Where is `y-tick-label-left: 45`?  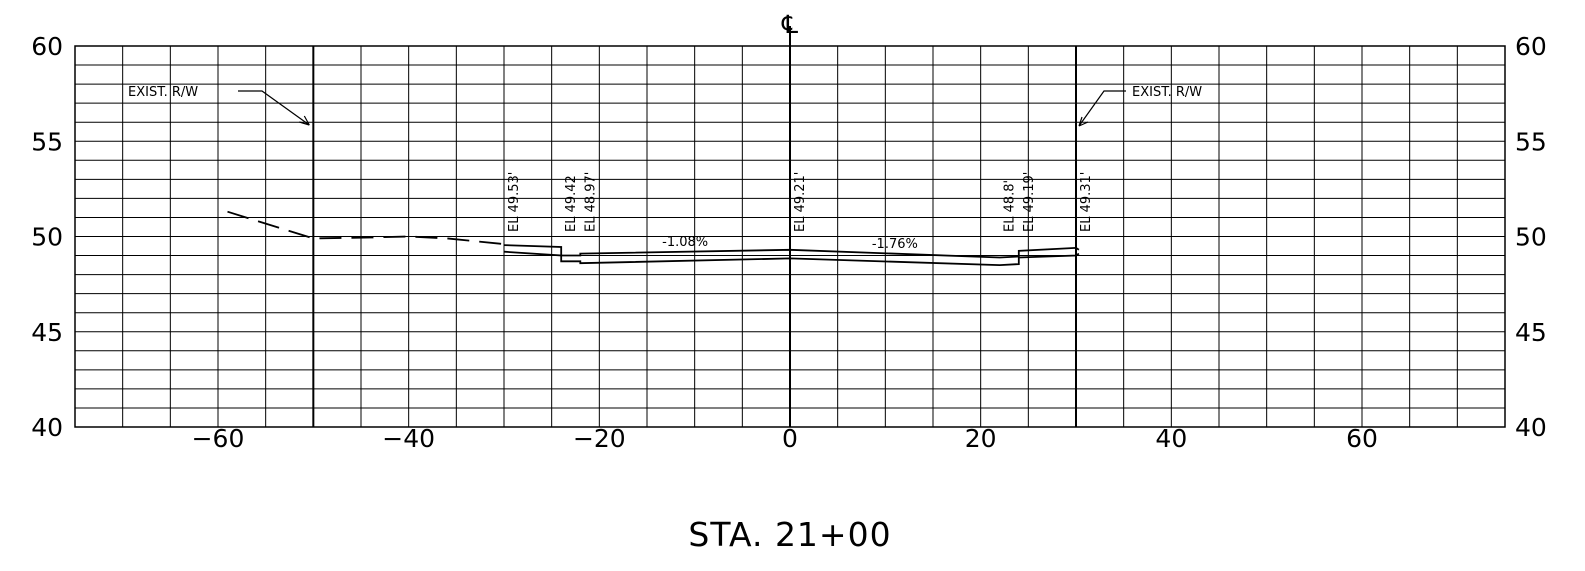
y-tick-label-left: 45 is located at coordinates (47, 332).